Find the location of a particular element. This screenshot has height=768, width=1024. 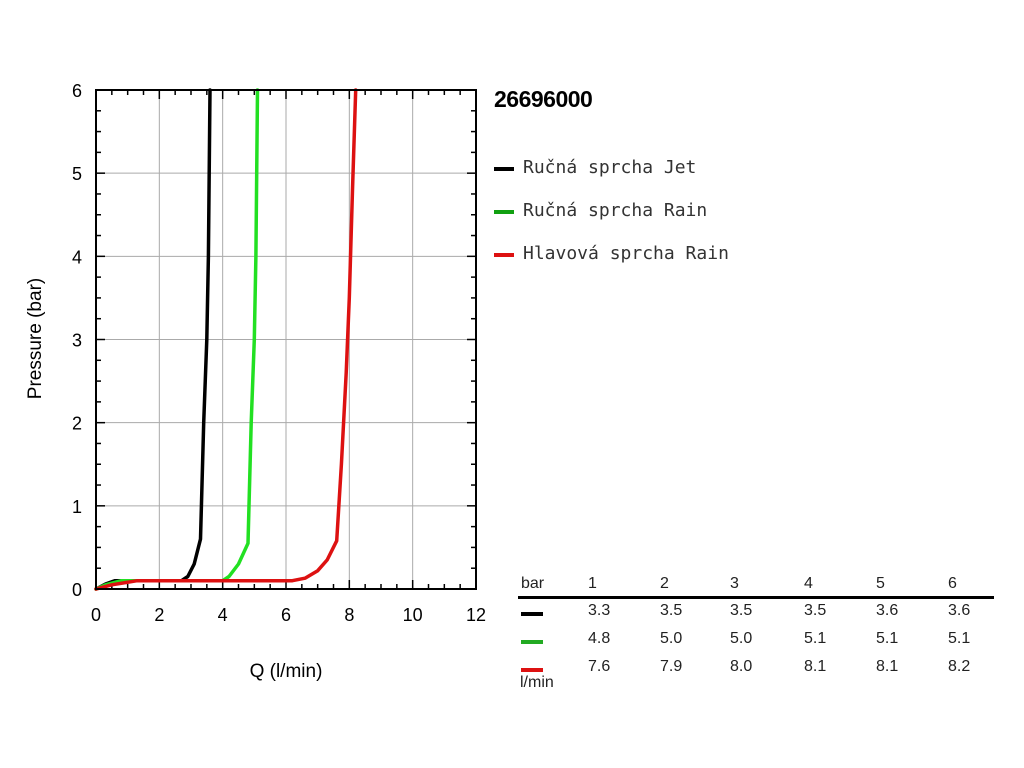

x-tick-label: 0 is located at coordinates (96, 615).